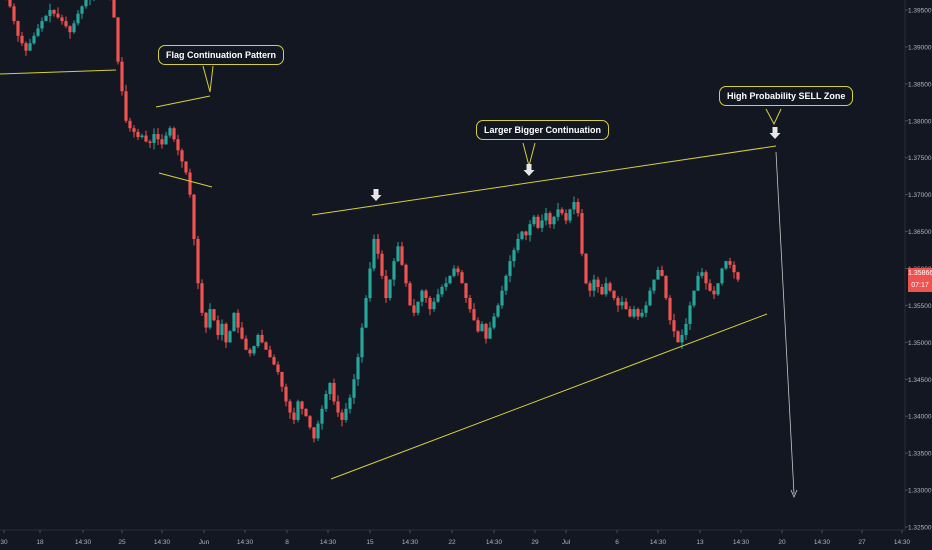  What do you see at coordinates (542, 130) in the screenshot?
I see `larger-bigger-continuation-callout: Larger Bigger Continuation` at bounding box center [542, 130].